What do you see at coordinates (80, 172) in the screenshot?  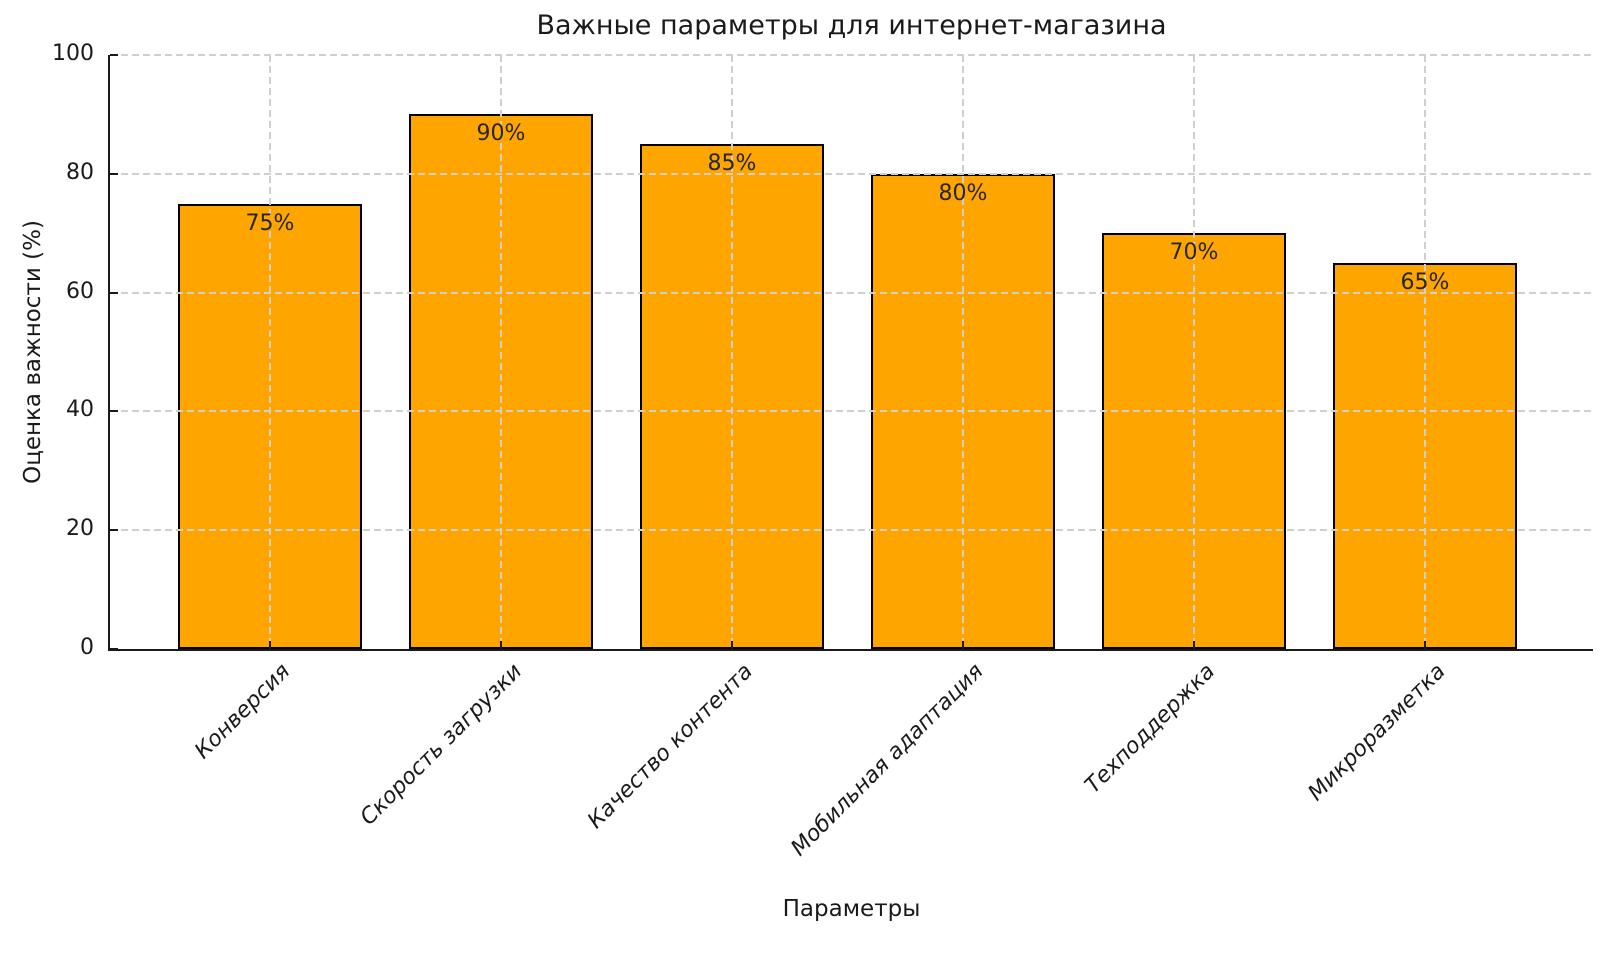 I see `y-tick-label: 80` at bounding box center [80, 172].